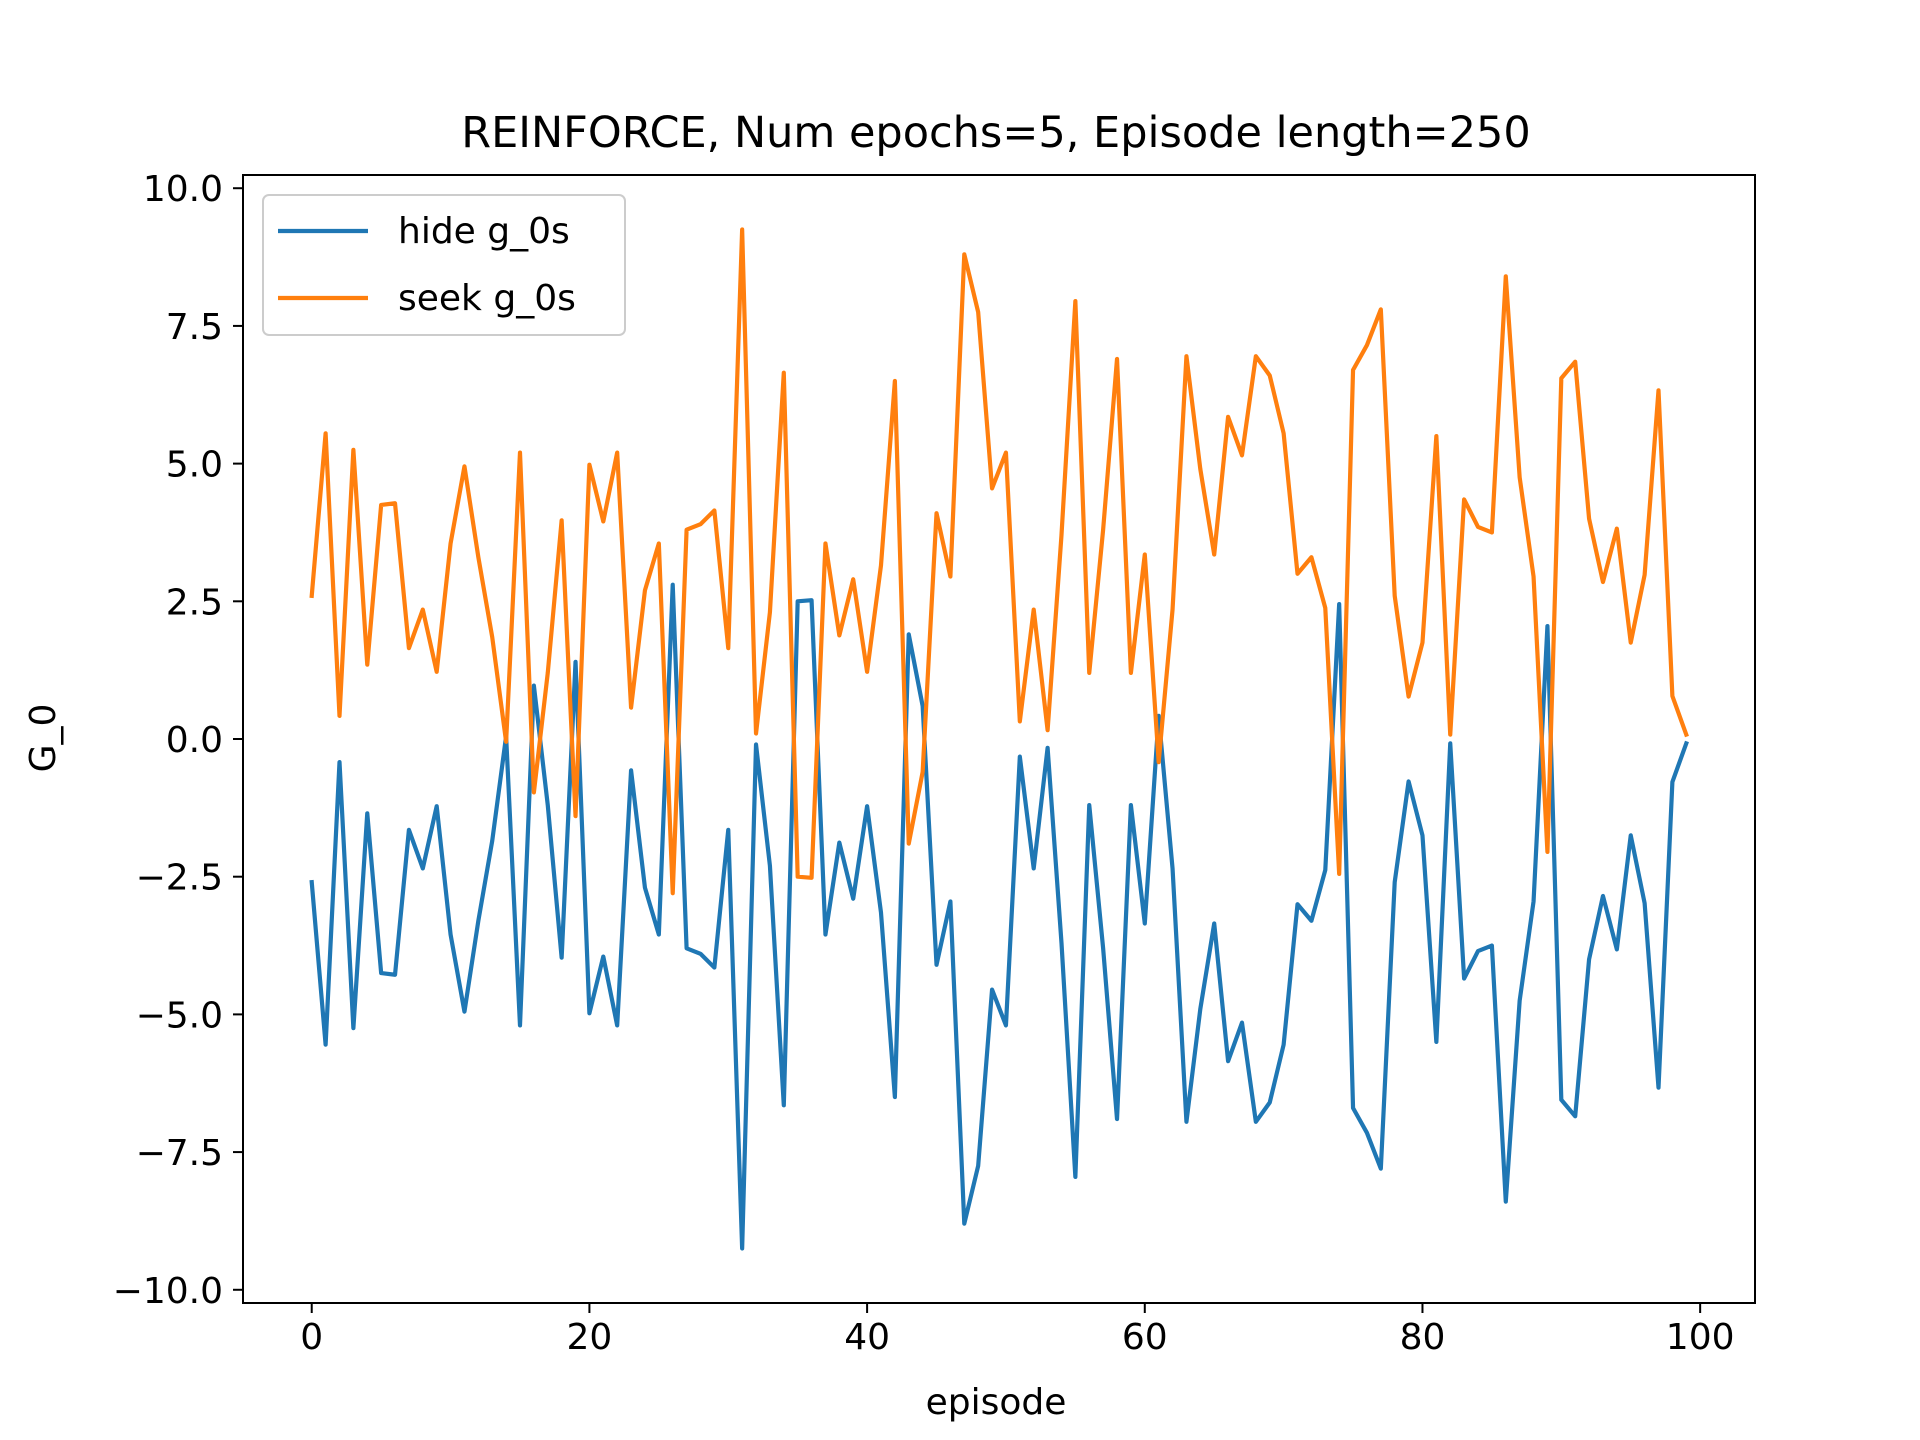 The width and height of the screenshot is (1920, 1440). Describe the element at coordinates (996, 1402) in the screenshot. I see `x-axis-label: episode` at that location.